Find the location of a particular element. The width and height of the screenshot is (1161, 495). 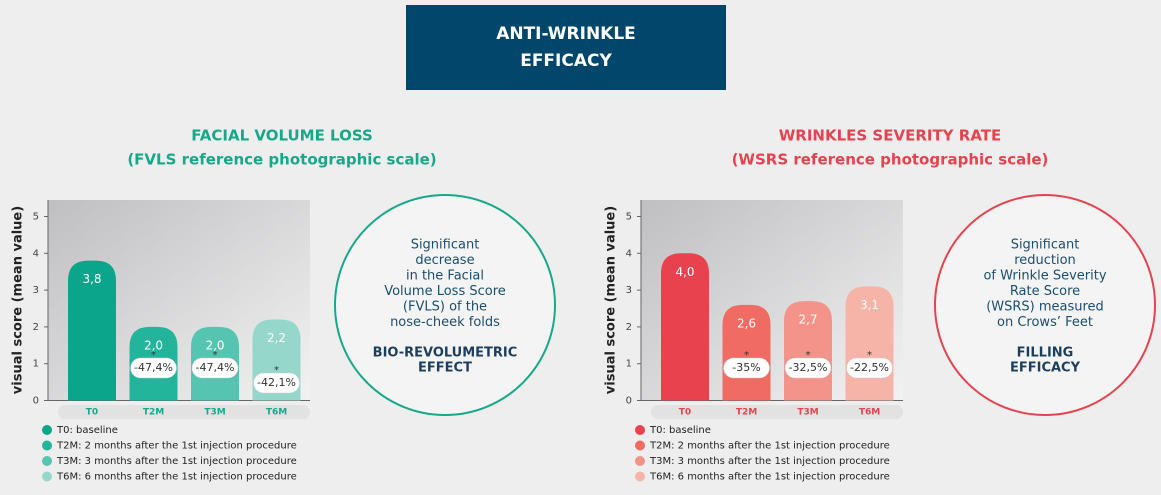

header-box is located at coordinates (566, 47).